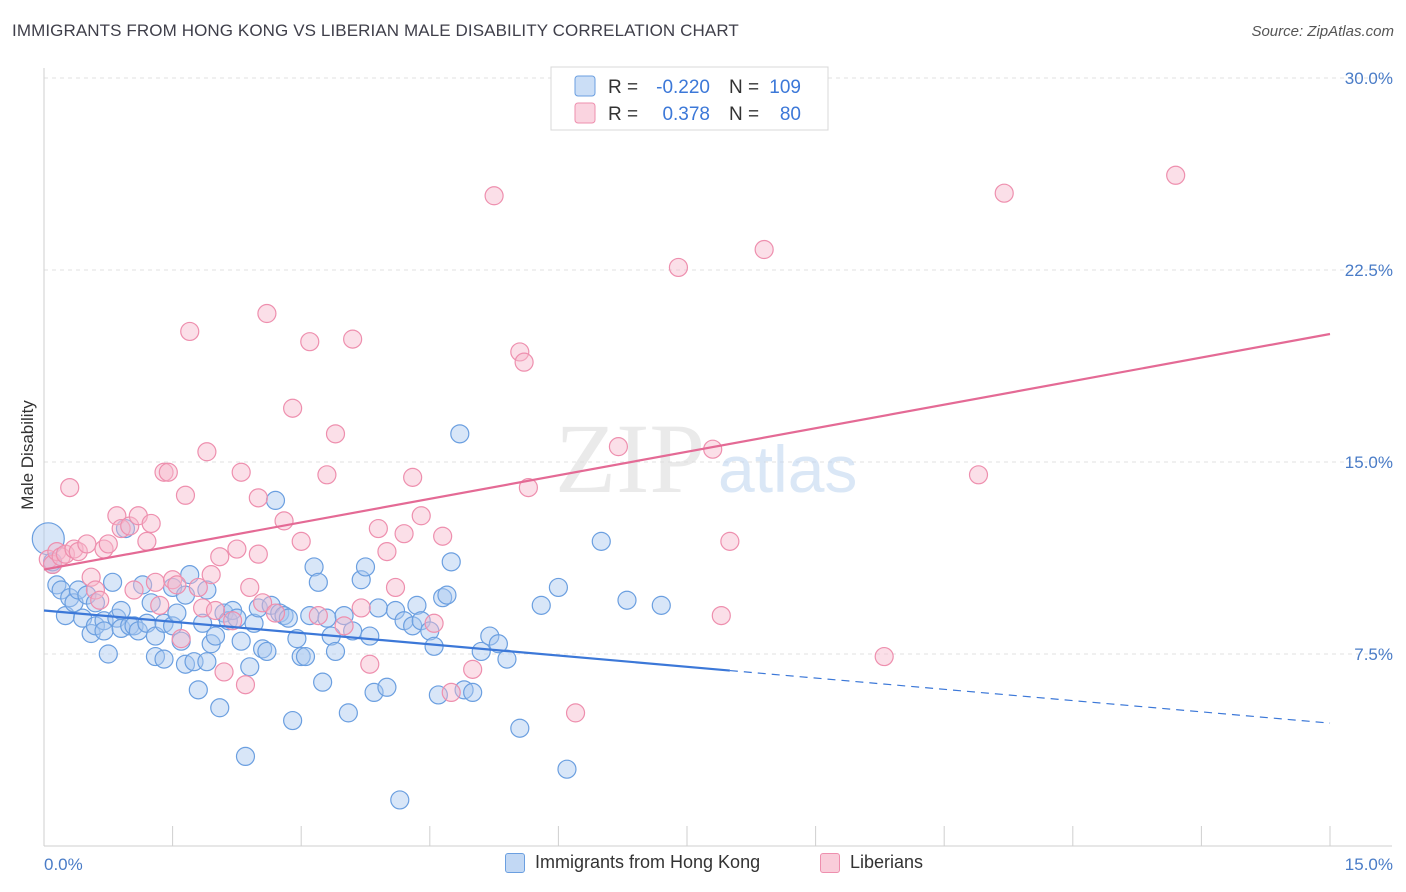 Image resolution: width=1406 pixels, height=892 pixels. Describe the element at coordinates (515, 862) in the screenshot. I see `bottom-legend-swatch-blue` at that location.